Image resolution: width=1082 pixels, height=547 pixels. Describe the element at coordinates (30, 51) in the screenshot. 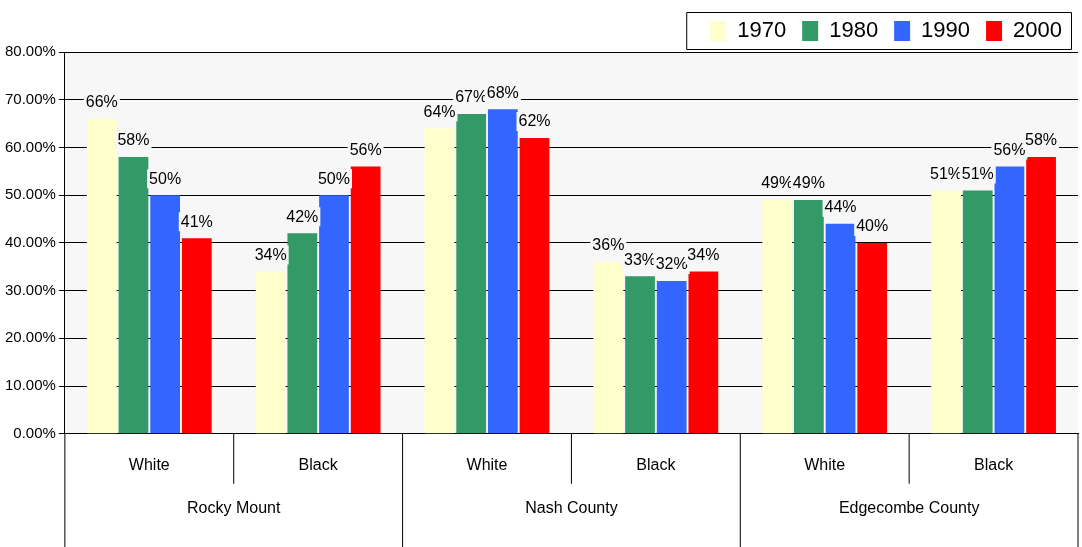

I see `y-tick-label: 80.00%` at that location.